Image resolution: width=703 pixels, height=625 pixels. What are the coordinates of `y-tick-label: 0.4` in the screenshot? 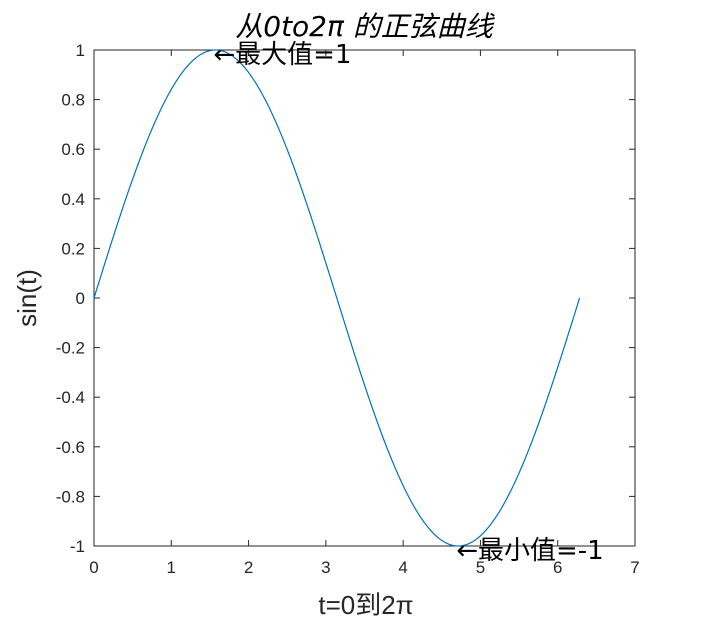 It's located at (73, 199).